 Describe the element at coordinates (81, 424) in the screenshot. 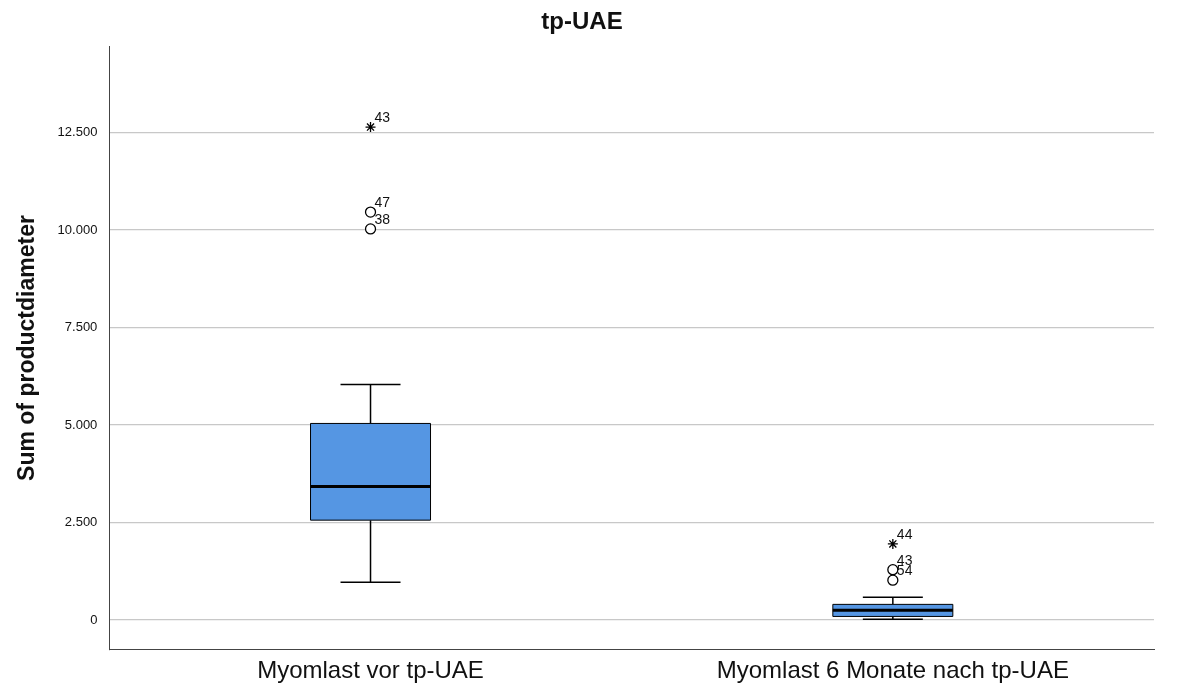

I see `y-tick-label: 5.000` at that location.